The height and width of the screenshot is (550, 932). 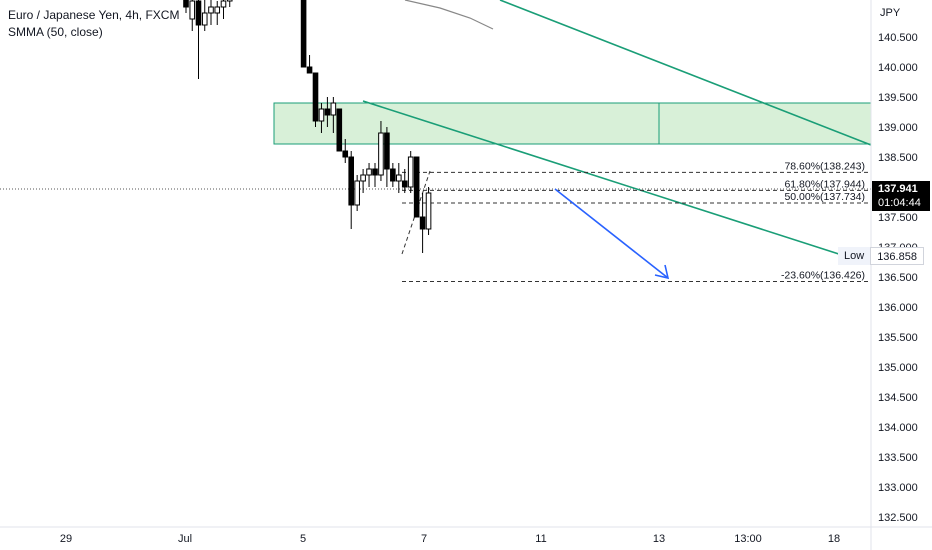 I want to click on price-tick-label: 140.500, so click(x=898, y=38).